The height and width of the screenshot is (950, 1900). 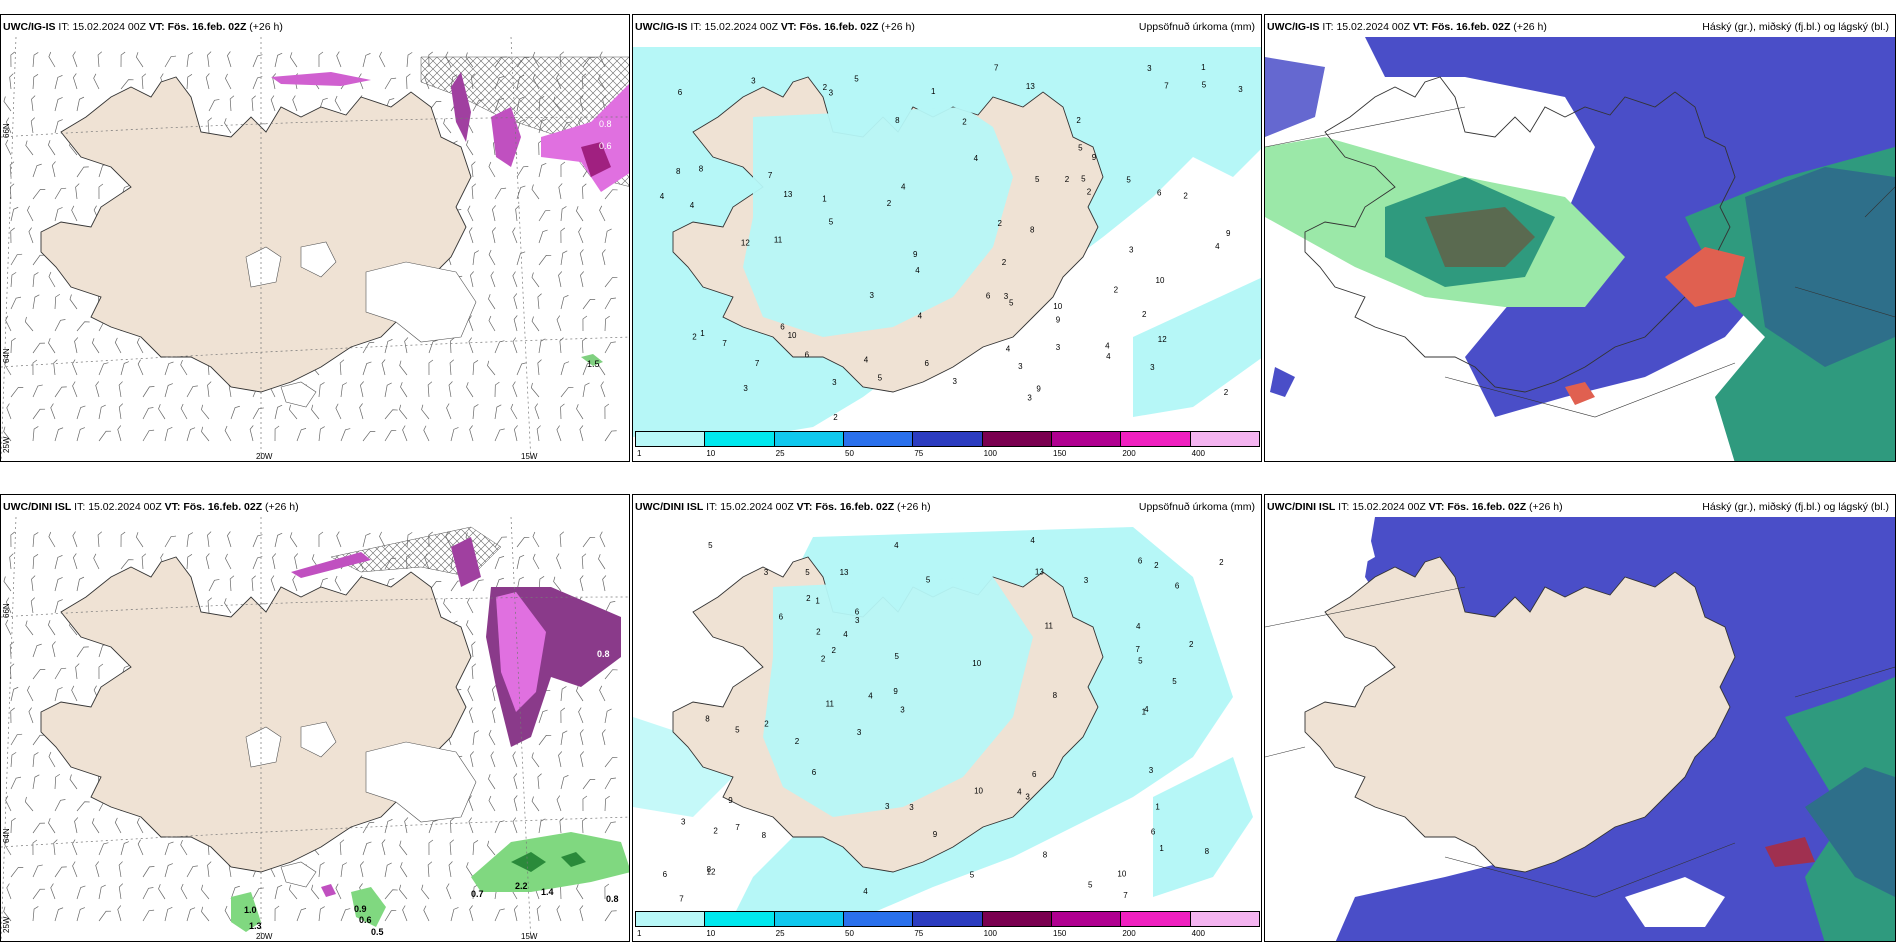 I want to click on colorbar-label: 10, so click(x=711, y=453).